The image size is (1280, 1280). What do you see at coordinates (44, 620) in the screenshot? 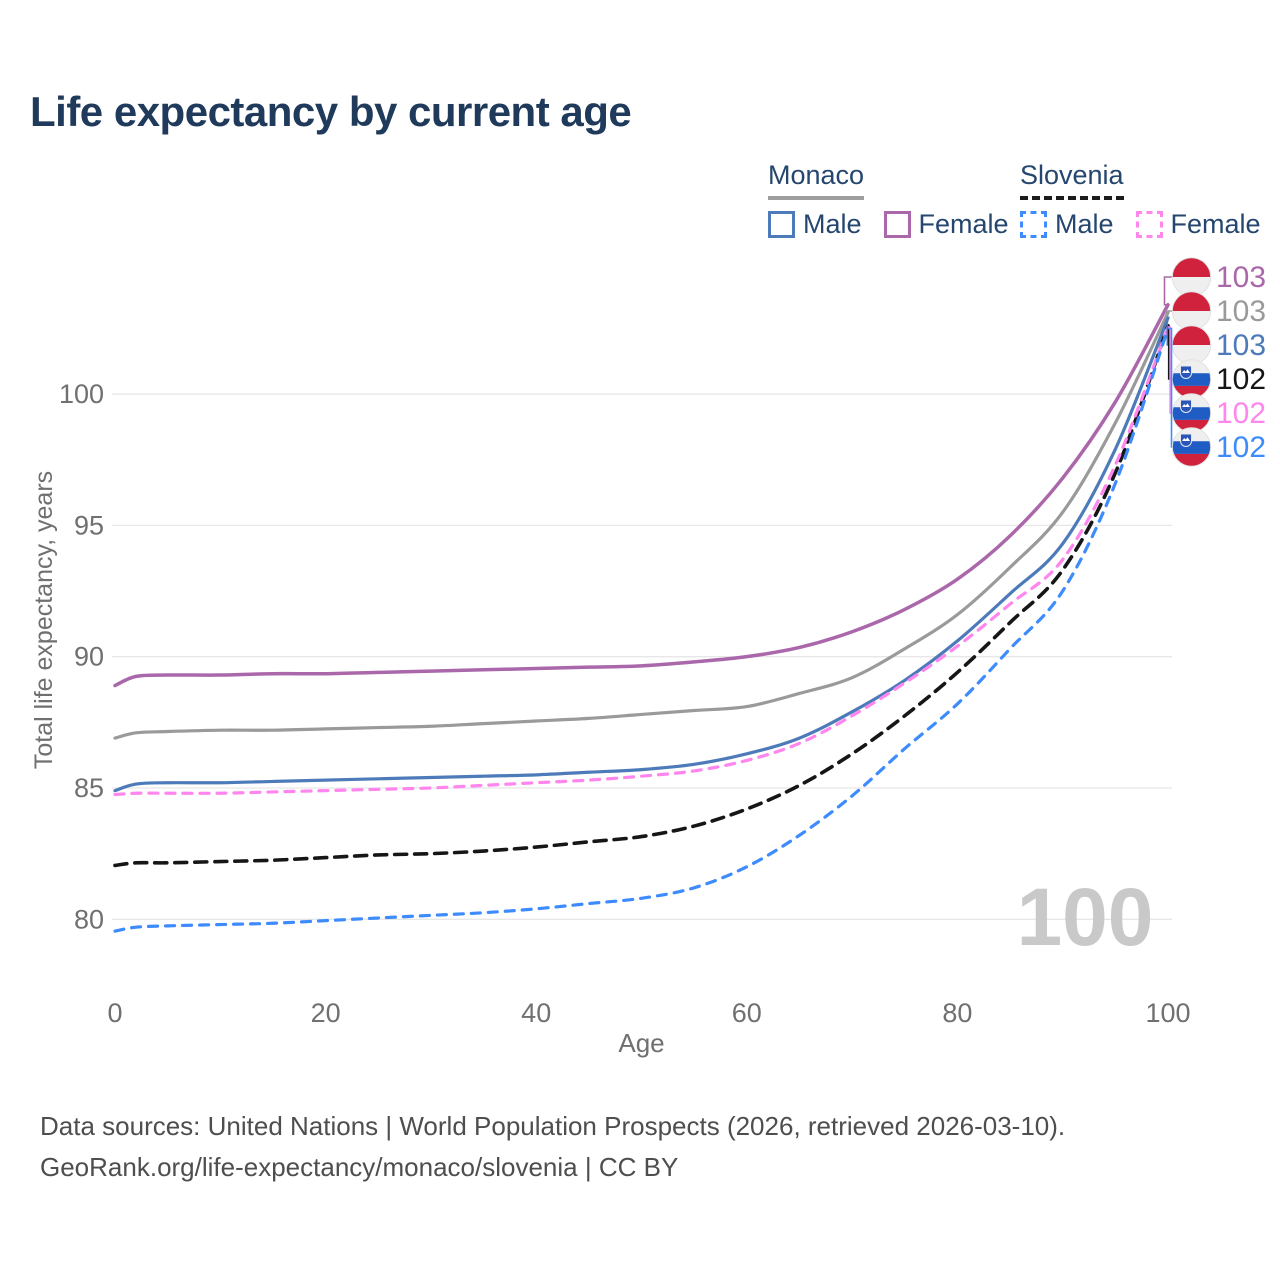
I see `y-axis-title: Total life expectancy, years` at bounding box center [44, 620].